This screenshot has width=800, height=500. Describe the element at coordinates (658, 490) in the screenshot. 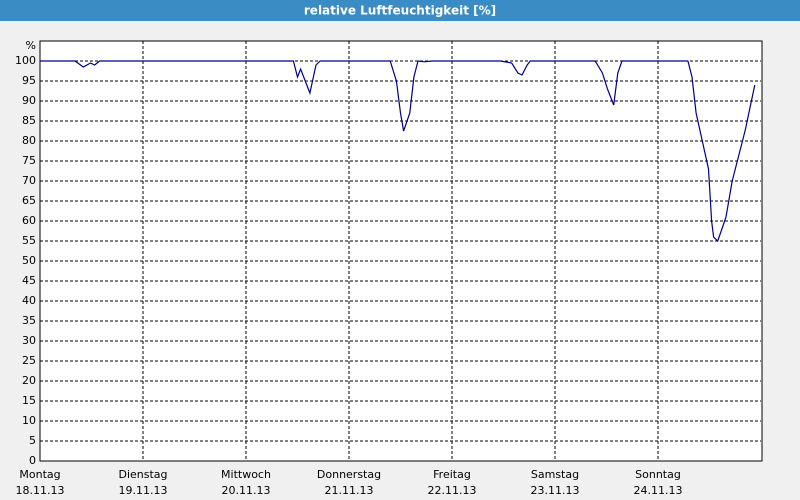

I see `x-tick-date: 24.11.13` at that location.